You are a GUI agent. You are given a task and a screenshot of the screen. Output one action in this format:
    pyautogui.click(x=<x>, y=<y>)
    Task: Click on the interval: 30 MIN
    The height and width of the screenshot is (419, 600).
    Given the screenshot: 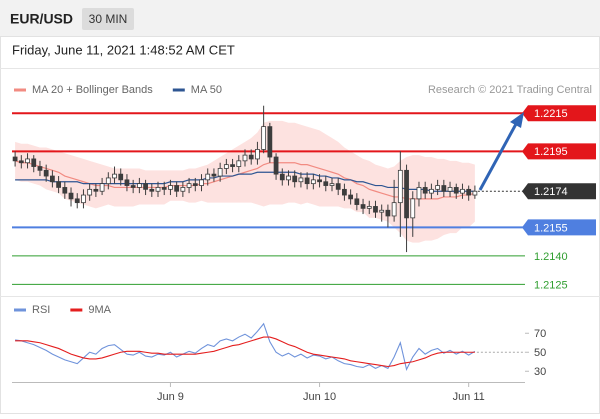 What is the action you would take?
    pyautogui.click(x=108, y=19)
    